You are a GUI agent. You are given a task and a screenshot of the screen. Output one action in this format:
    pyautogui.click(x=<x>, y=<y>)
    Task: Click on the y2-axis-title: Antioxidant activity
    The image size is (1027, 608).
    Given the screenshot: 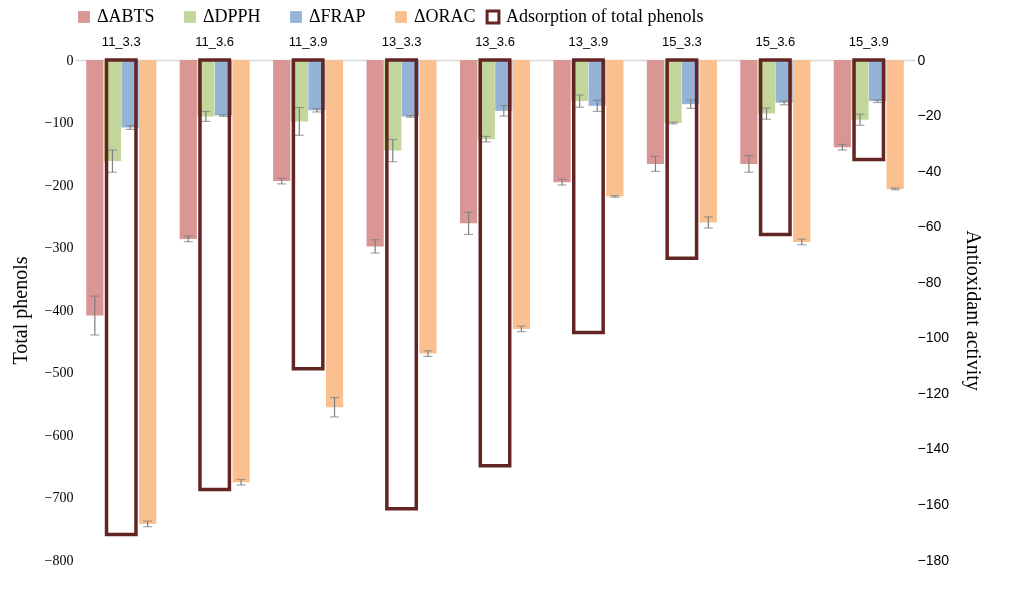 What is the action you would take?
    pyautogui.click(x=974, y=310)
    